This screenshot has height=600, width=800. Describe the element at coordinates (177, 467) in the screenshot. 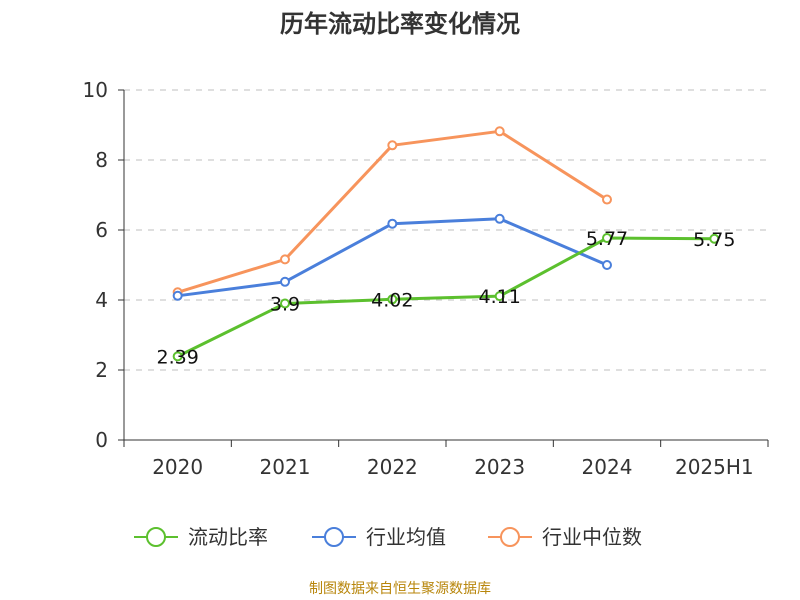

I see `x-tick-label-2020: 2020` at that location.